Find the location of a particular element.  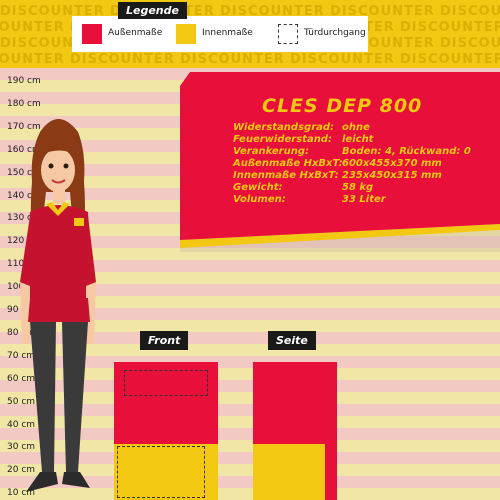

legend: Außenmaße Innenmaße Türdurchgang is located at coordinates (220, 34).